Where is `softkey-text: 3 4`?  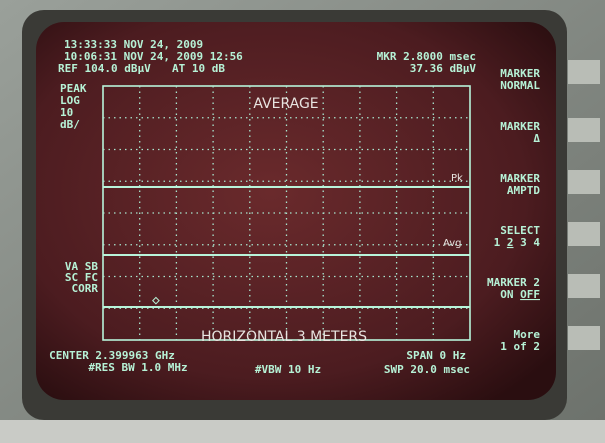
softkey-text: 3 4 is located at coordinates (527, 242).